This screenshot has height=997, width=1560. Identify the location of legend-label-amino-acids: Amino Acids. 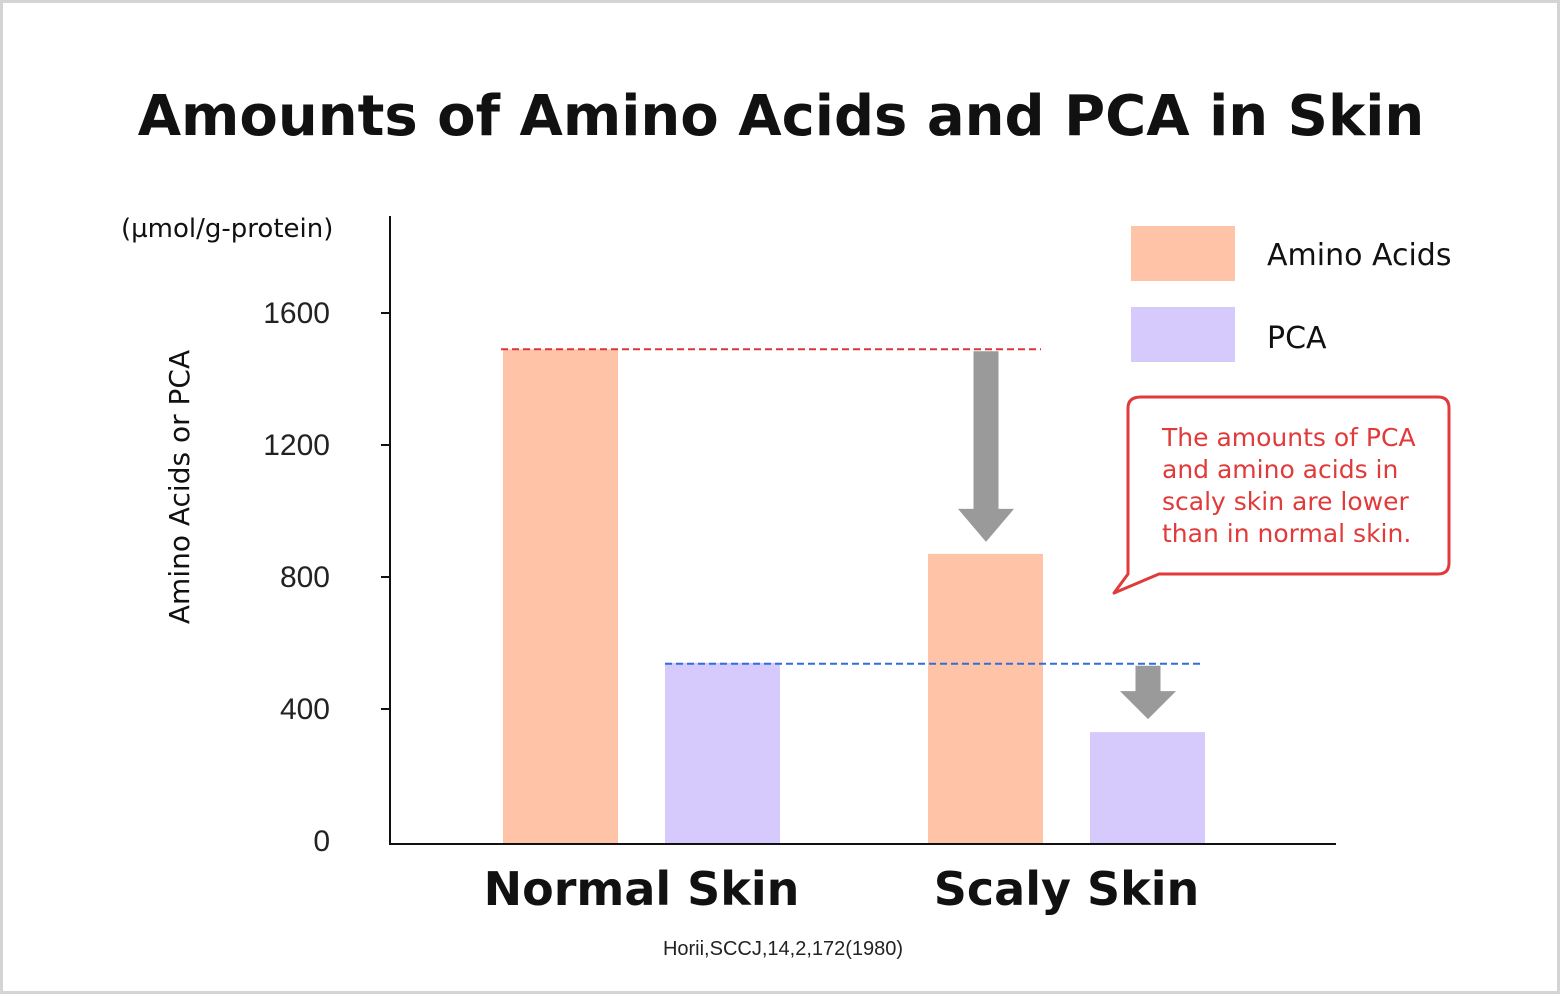
(1359, 255).